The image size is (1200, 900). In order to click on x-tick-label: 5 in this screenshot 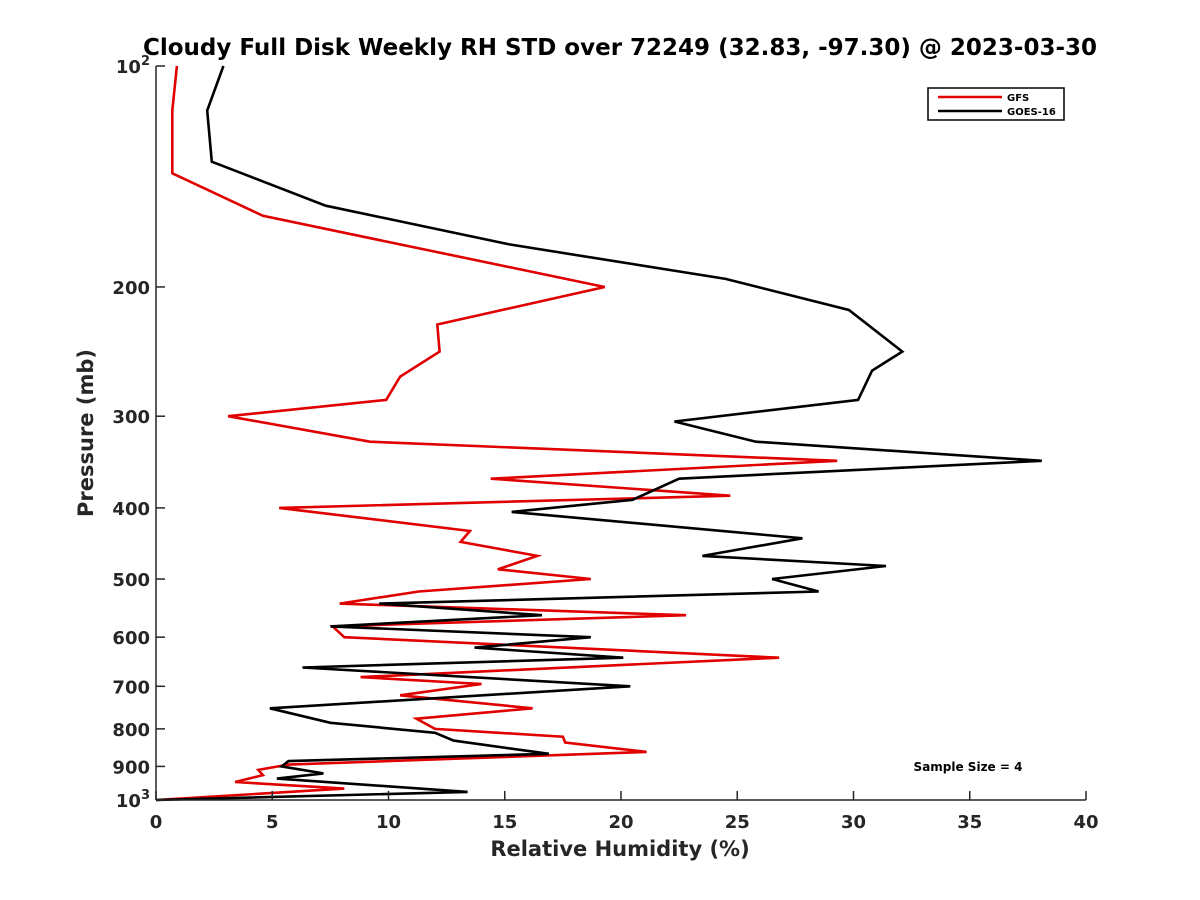, I will do `click(272, 822)`.